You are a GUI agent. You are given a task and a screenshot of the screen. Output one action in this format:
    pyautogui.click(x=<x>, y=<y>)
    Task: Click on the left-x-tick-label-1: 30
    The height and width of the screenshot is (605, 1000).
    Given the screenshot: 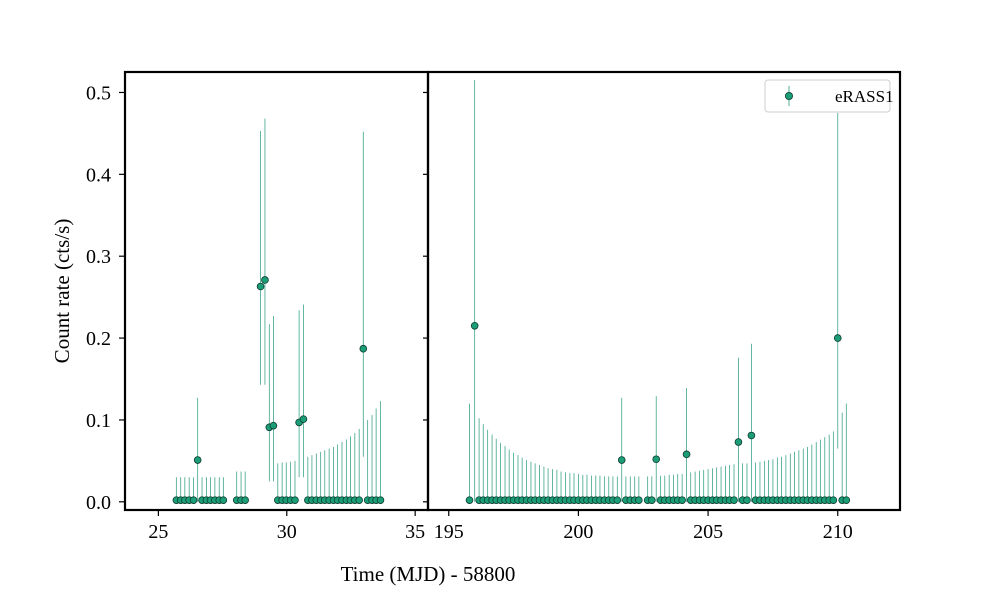 What is the action you would take?
    pyautogui.click(x=287, y=532)
    